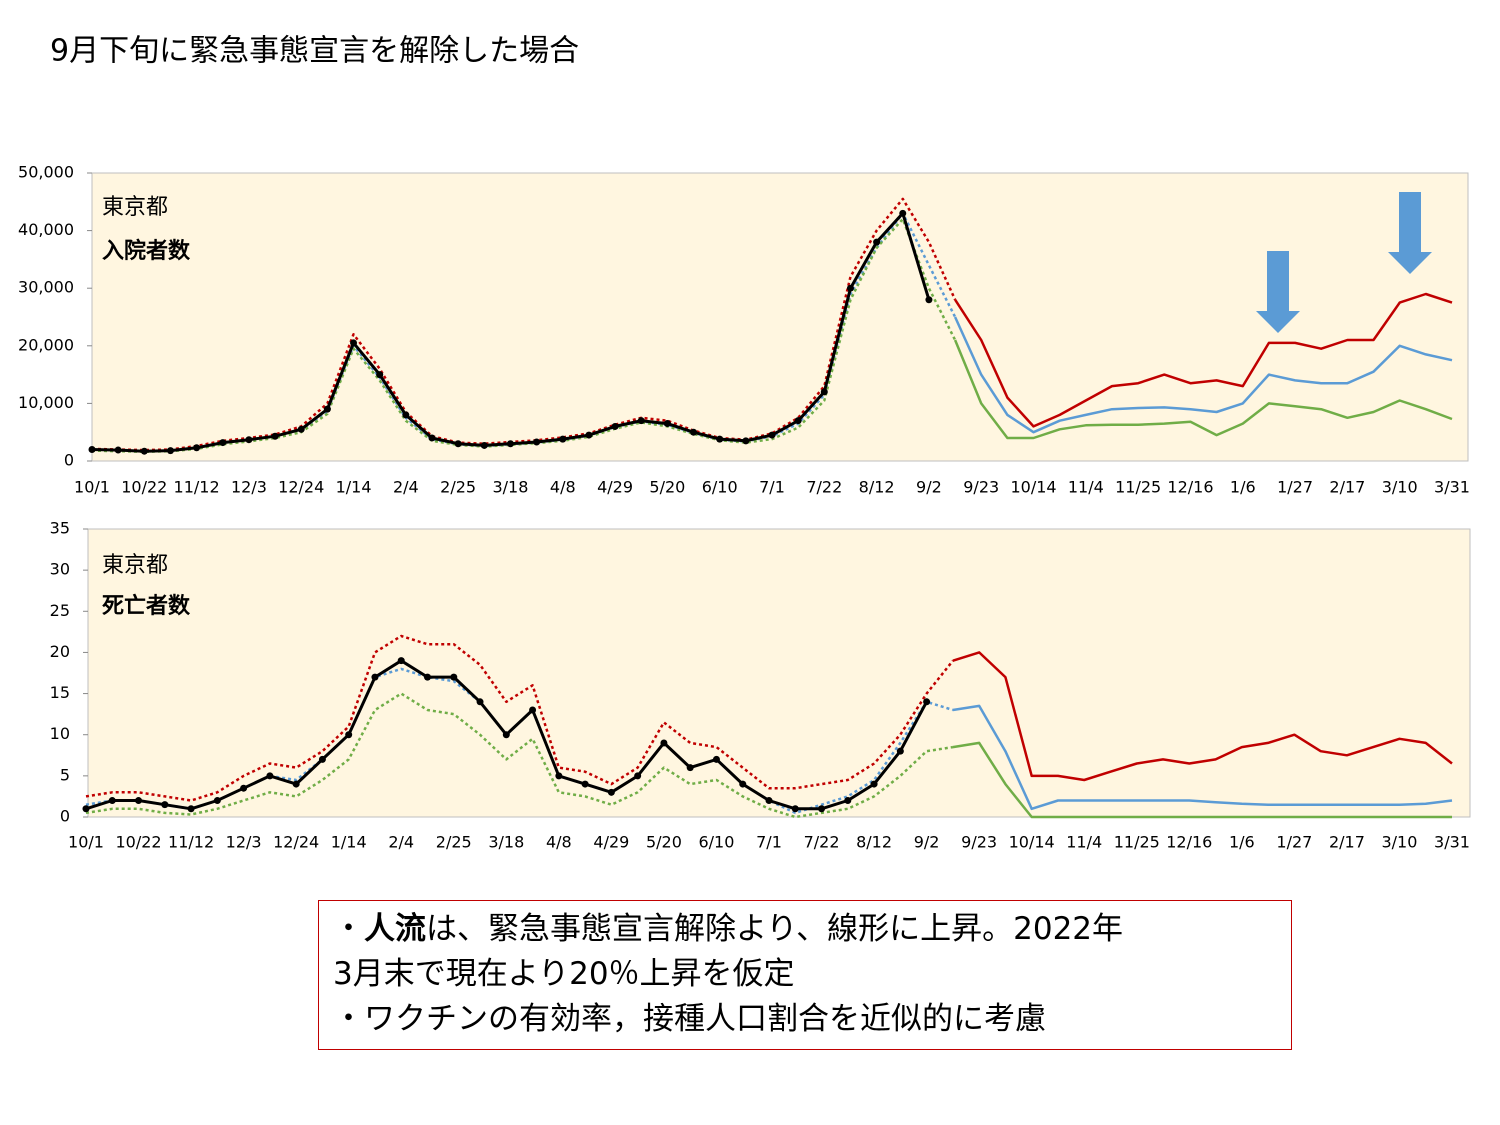 Image resolution: width=1500 pixels, height=1125 pixels. What do you see at coordinates (822, 842) in the screenshot?
I see `x-tick-label: 7/22` at bounding box center [822, 842].